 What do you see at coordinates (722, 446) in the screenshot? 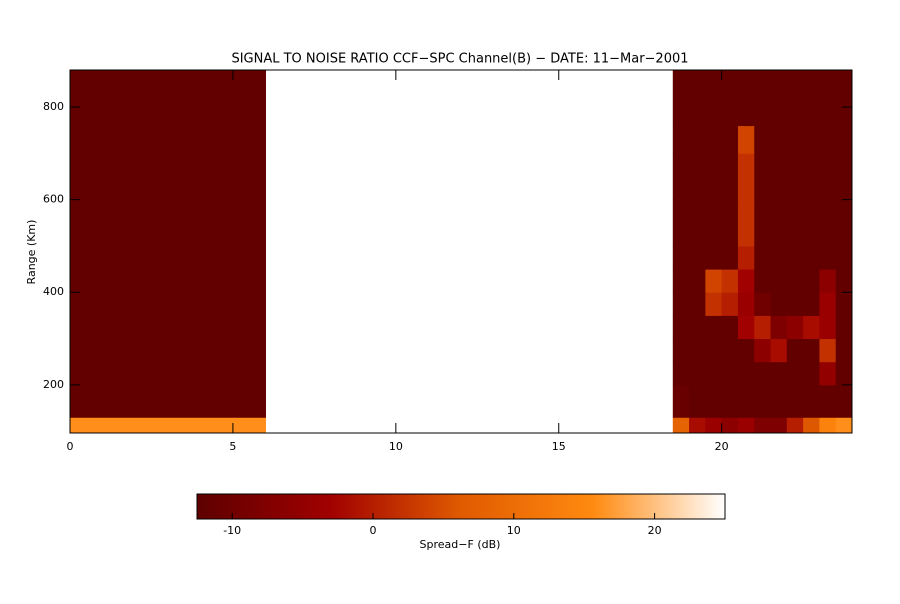
I see `x-tick-label: 20` at bounding box center [722, 446].